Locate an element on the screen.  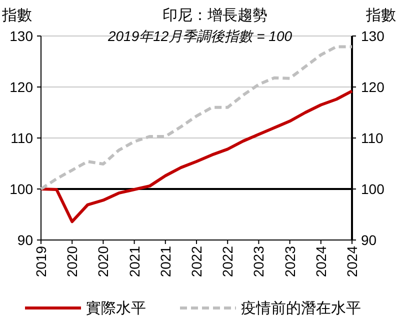
y2-tick-label: 130 is located at coordinates (373, 36).